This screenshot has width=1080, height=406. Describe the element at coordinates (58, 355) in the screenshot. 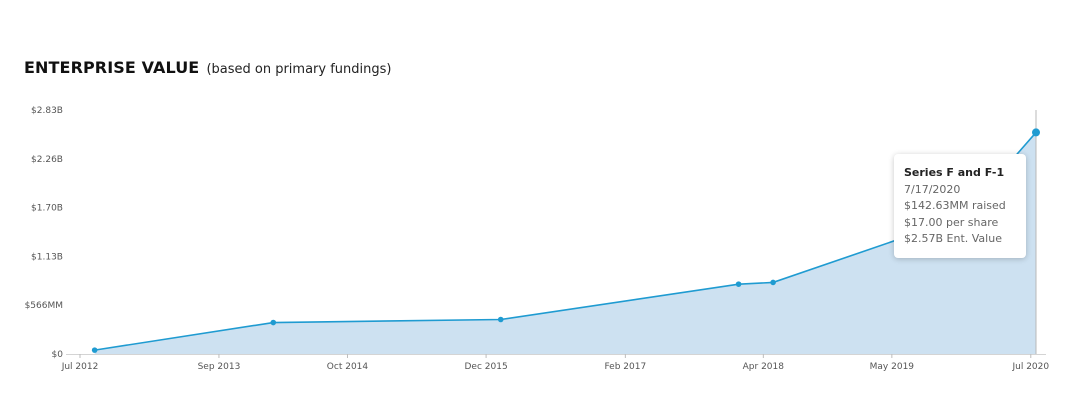

I see `y-tick-label: $0` at that location.